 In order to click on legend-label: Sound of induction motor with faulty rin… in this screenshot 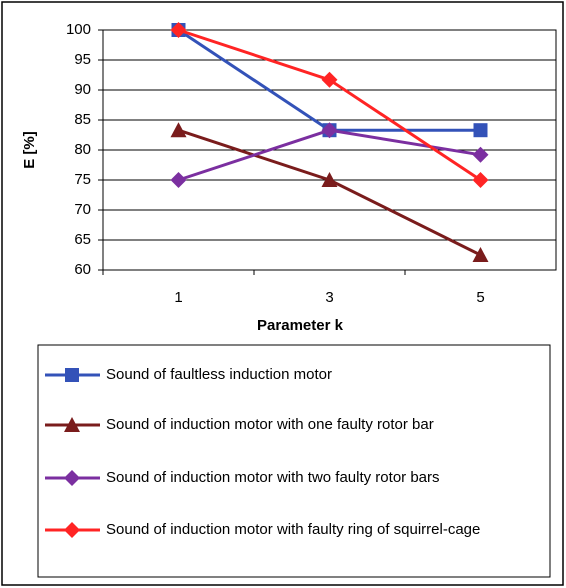, I will do `click(293, 529)`.